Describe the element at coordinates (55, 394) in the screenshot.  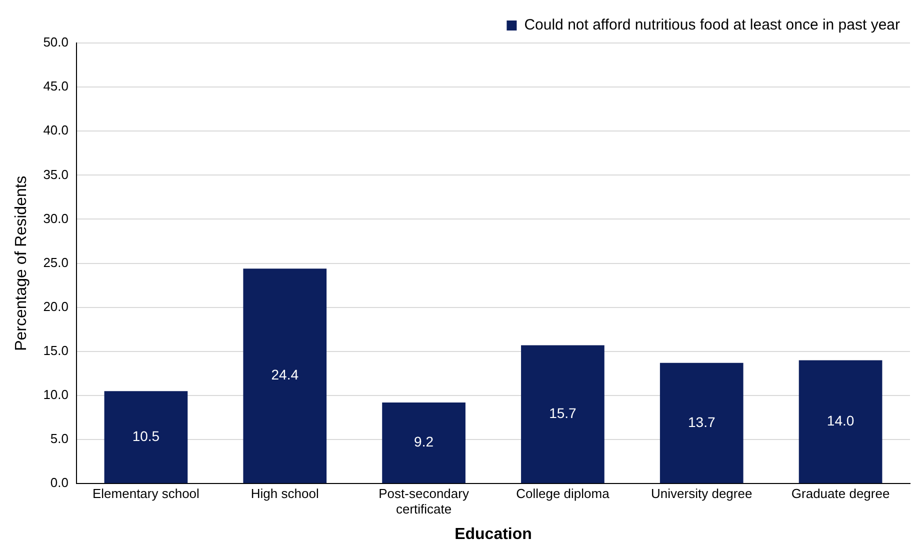
I see `y-tick-label: 10.0` at that location.